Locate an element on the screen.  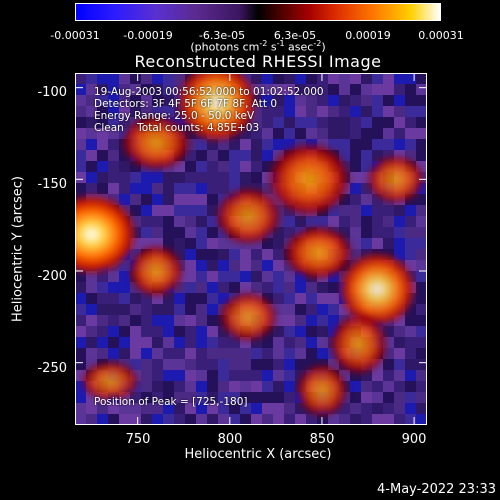
y-tick-label: -150 is located at coordinates (52, 184).